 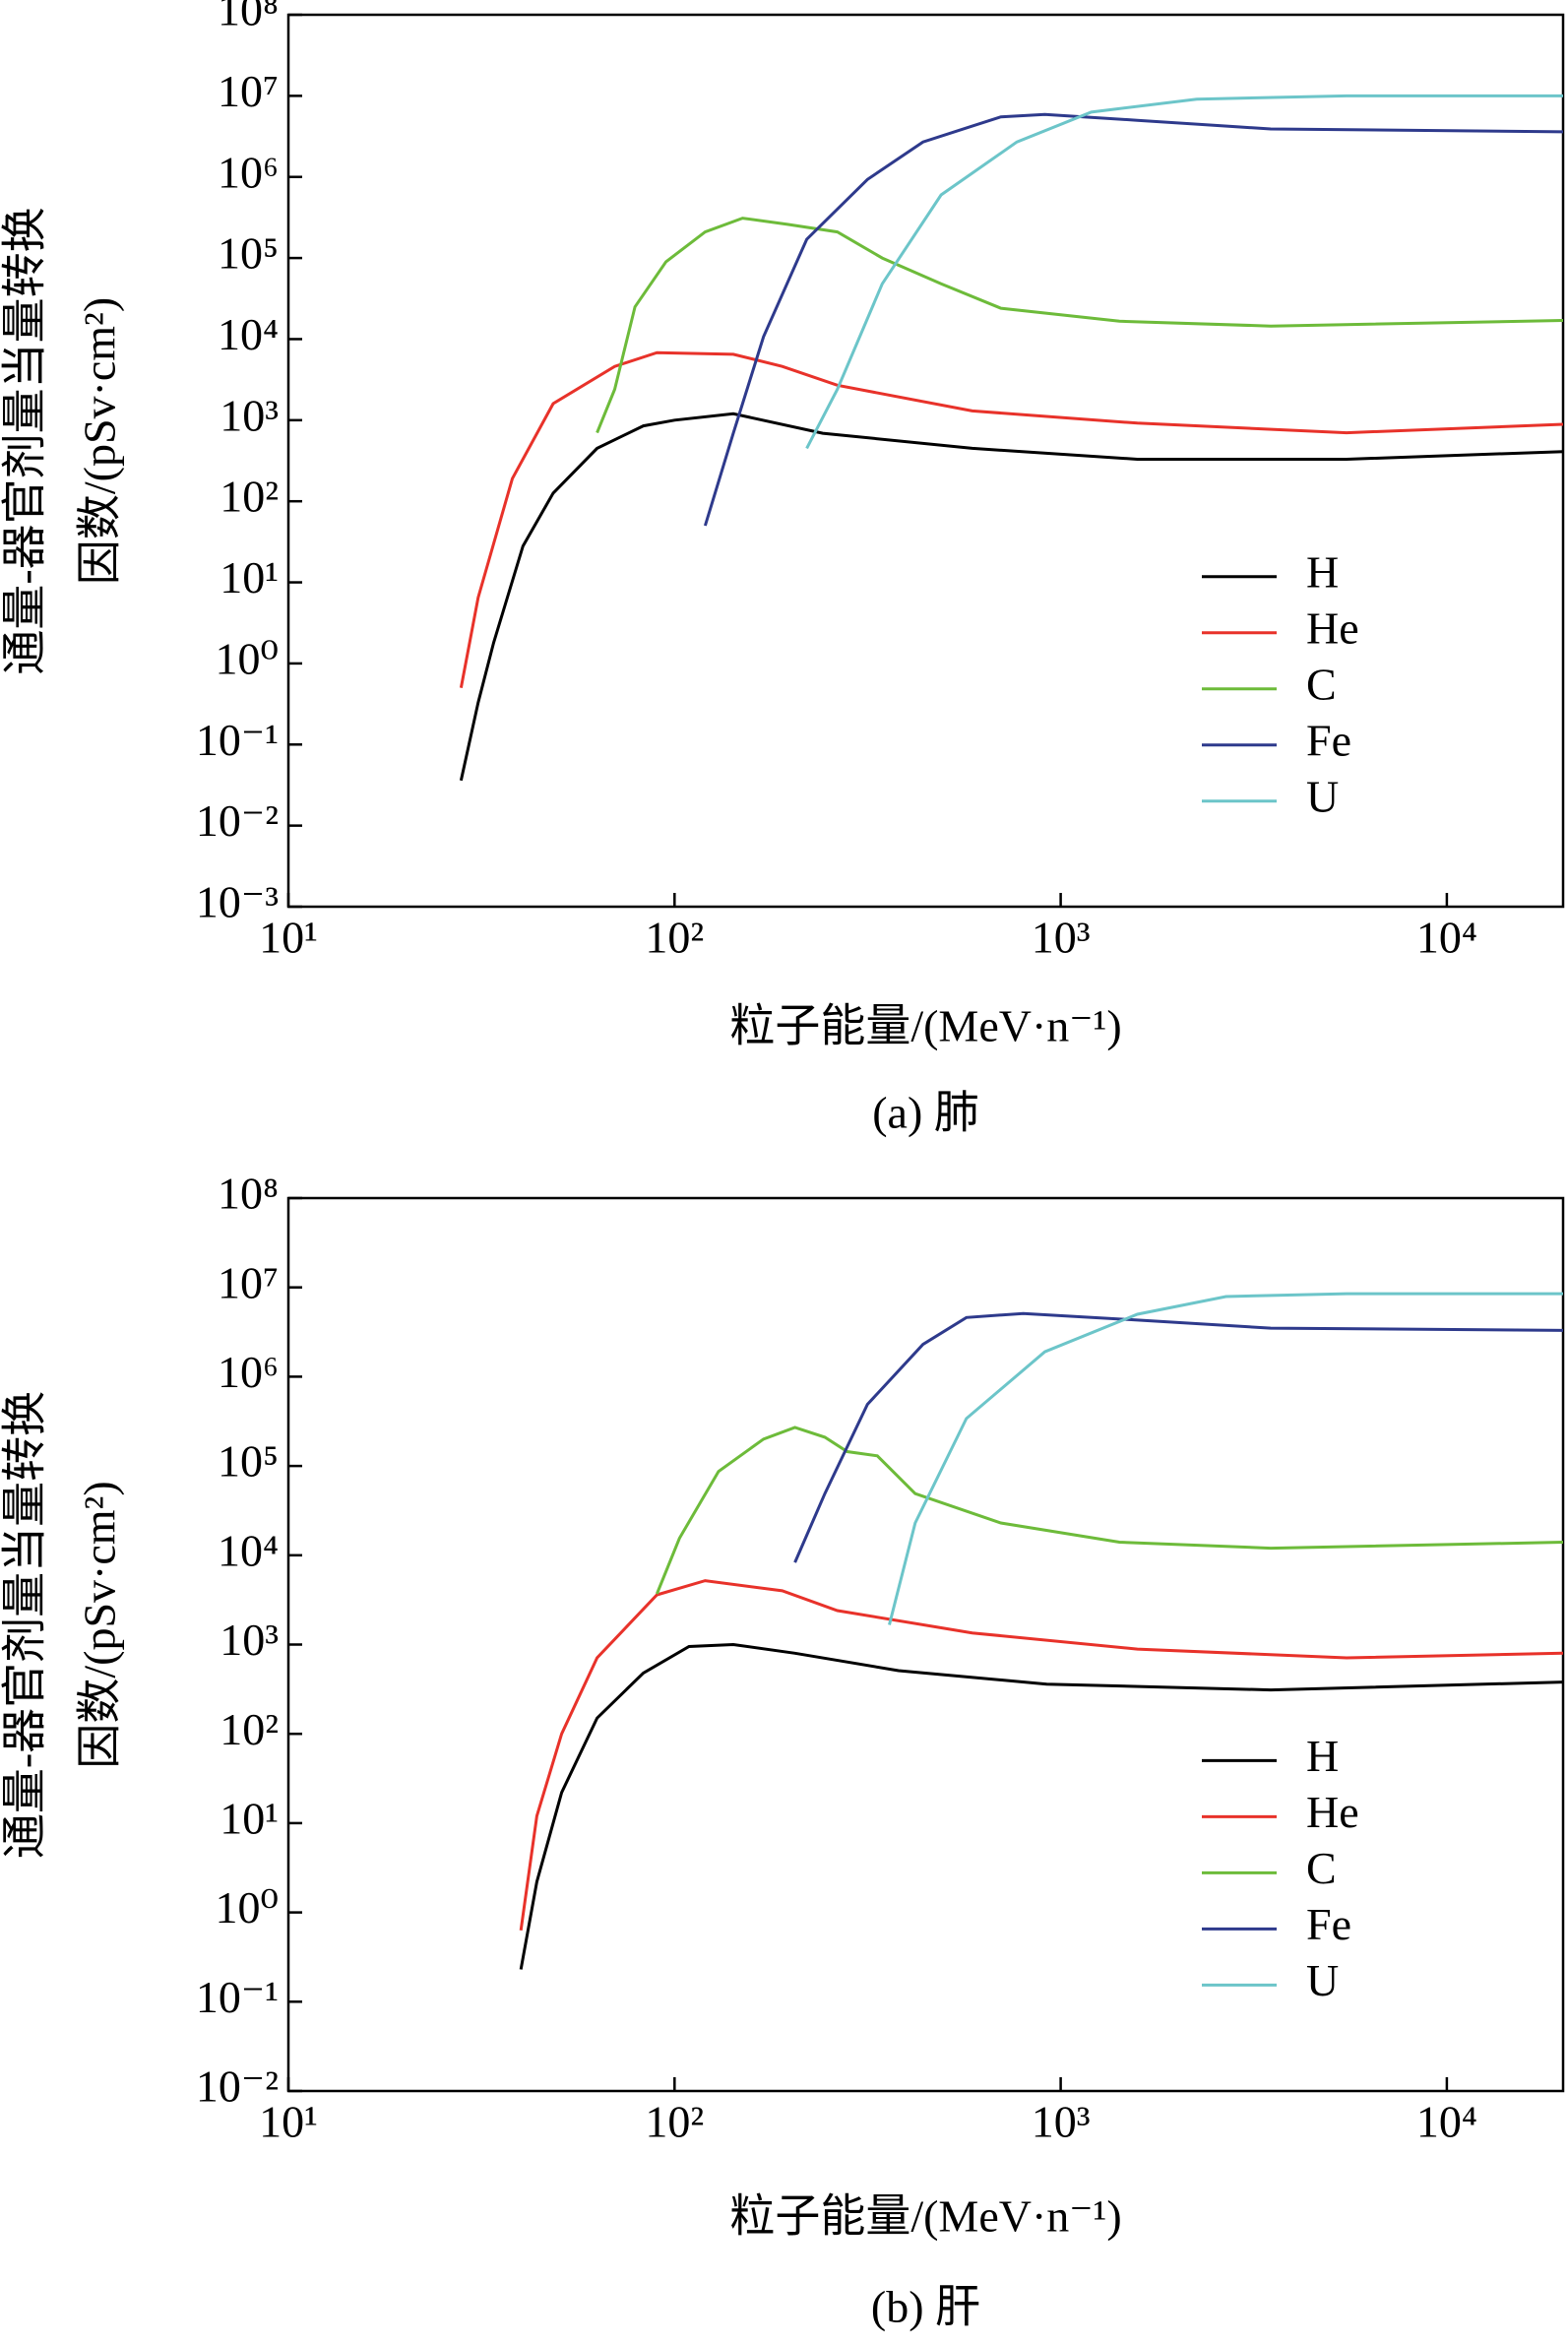 What do you see at coordinates (925, 1113) in the screenshot?
I see `caption: (a) 肺` at bounding box center [925, 1113].